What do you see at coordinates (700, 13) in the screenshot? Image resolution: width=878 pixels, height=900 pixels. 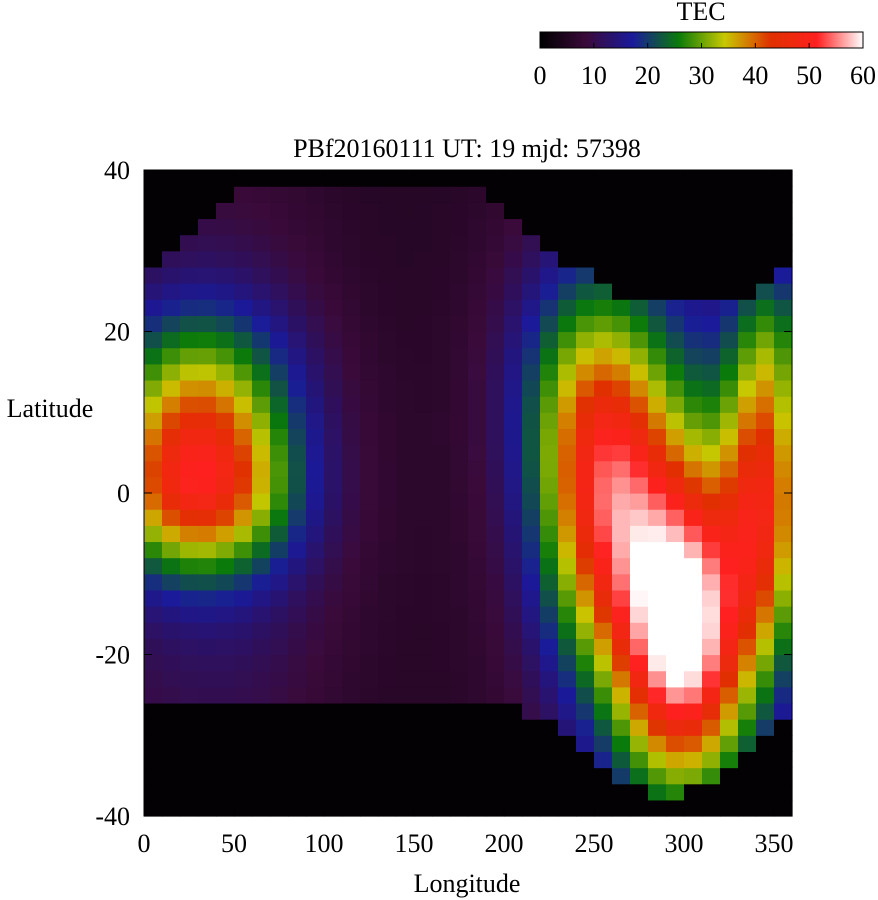 I see `colorbar-label: TEC` at bounding box center [700, 13].